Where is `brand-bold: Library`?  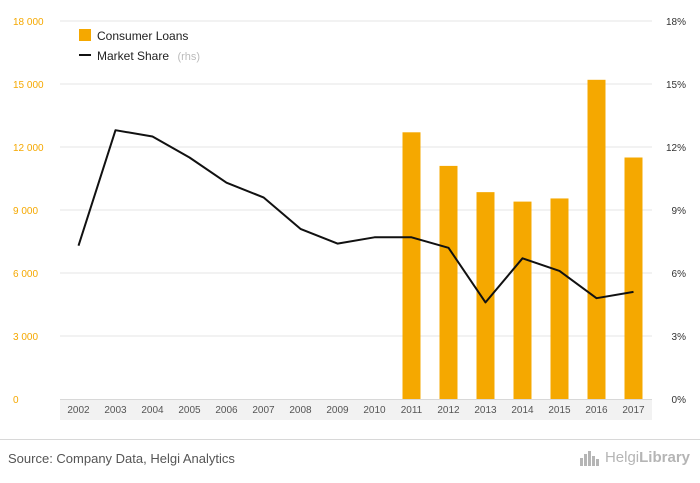
brand-bold: Library is located at coordinates (664, 457).